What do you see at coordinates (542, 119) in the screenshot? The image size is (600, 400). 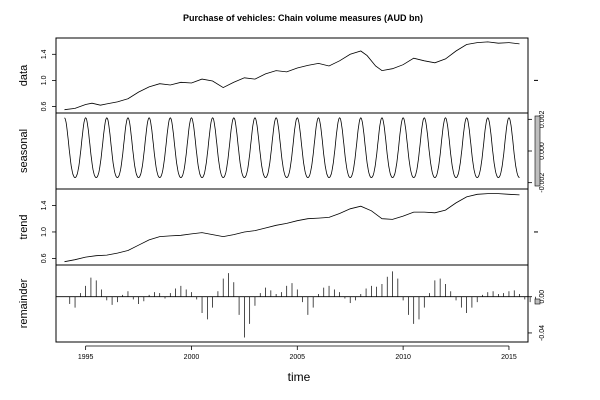 I see `seasonal-ytick-label: 0.002` at bounding box center [542, 119].